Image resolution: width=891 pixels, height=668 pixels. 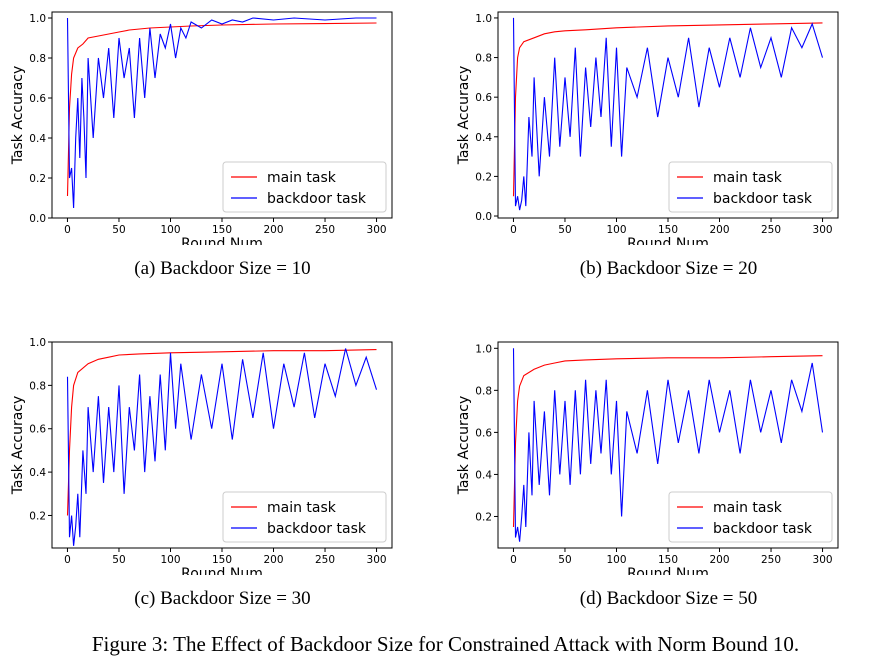 What do you see at coordinates (668, 598) in the screenshot?
I see `caption-d: (d) Backdoor Size = 50` at bounding box center [668, 598].